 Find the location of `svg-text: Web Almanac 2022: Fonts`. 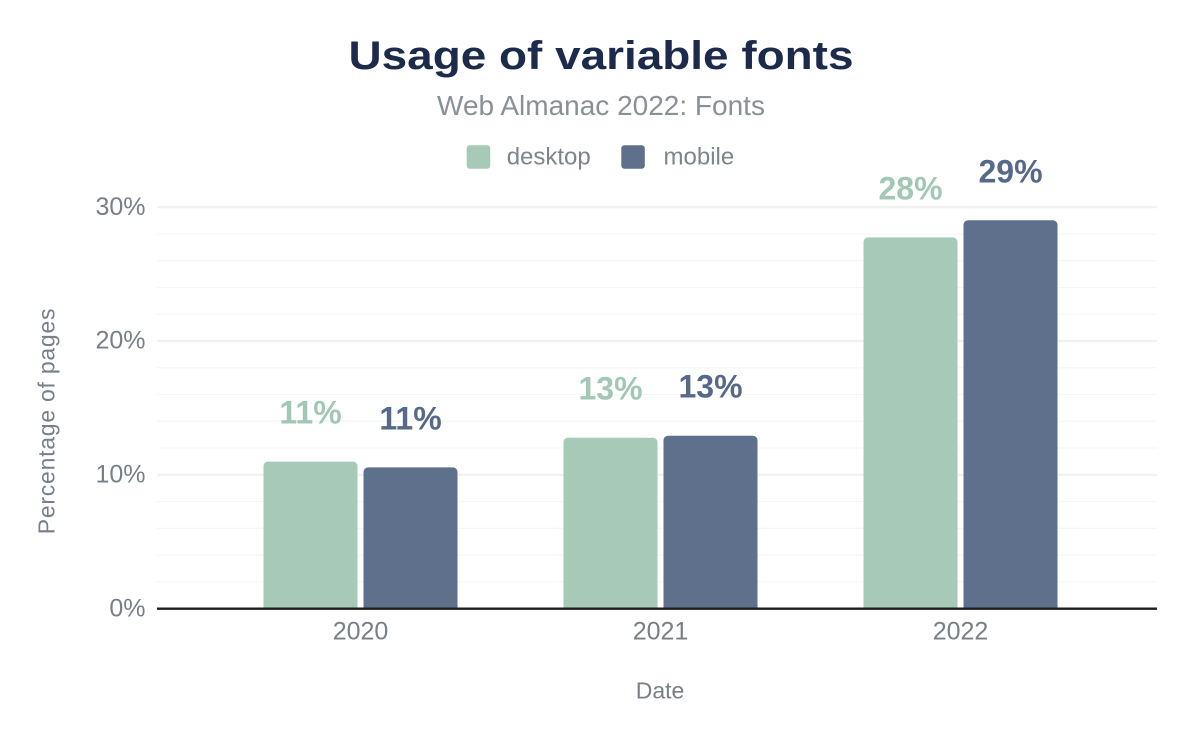

svg-text: Web Almanac 2022: Fonts is located at coordinates (601, 105).